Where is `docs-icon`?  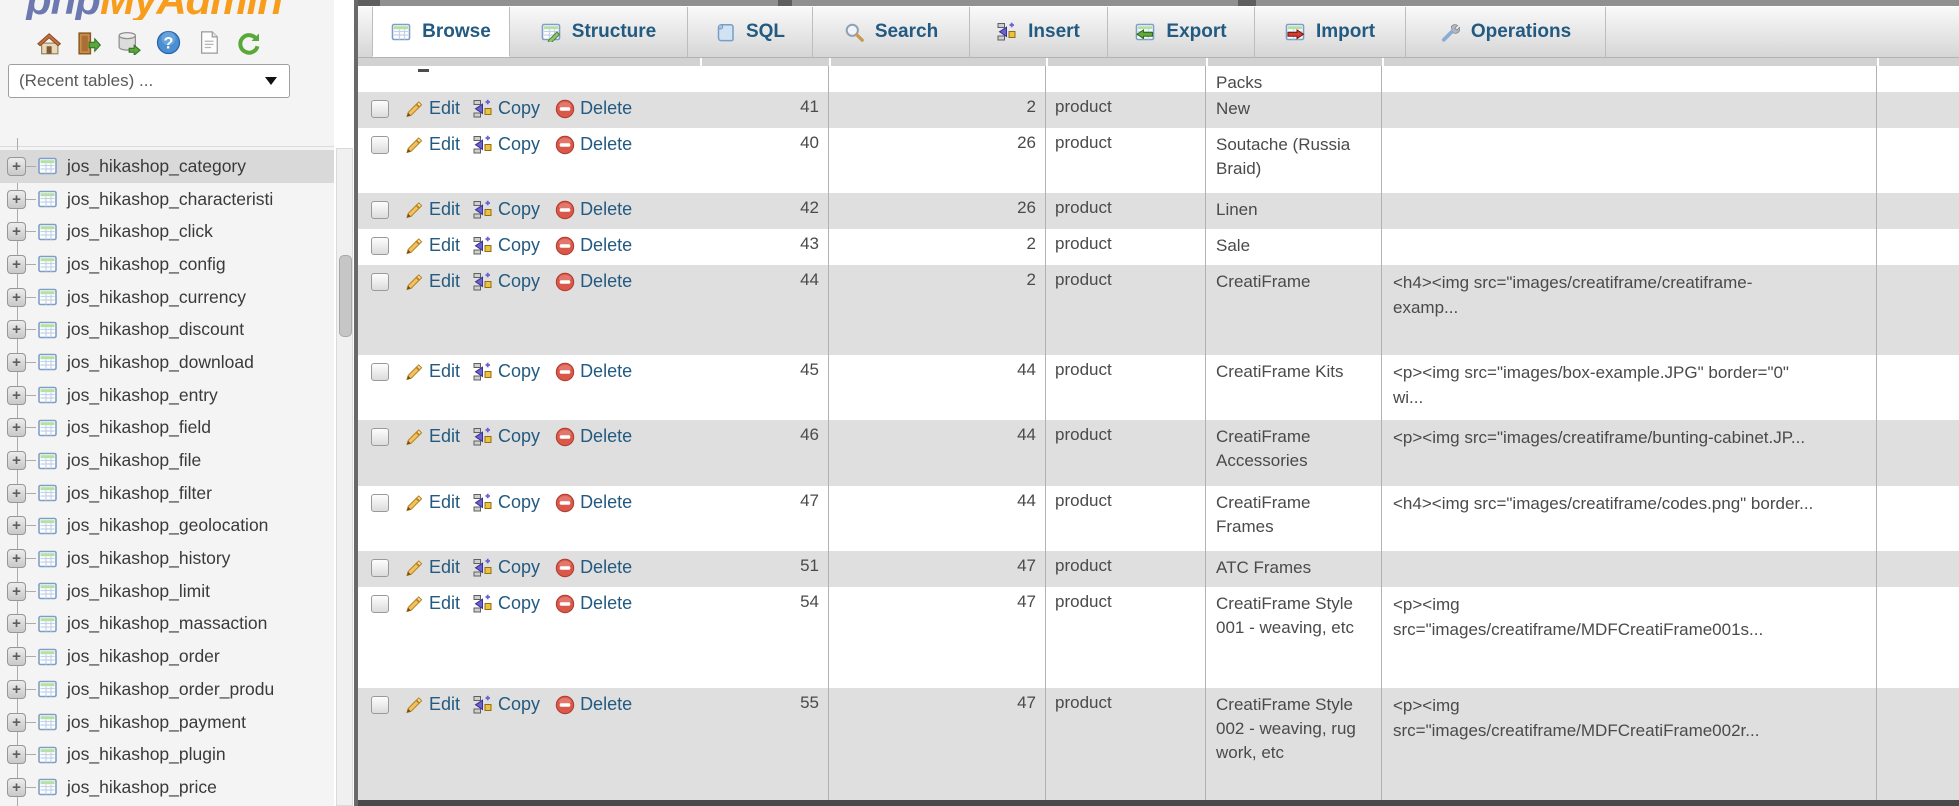 docs-icon is located at coordinates (208, 42).